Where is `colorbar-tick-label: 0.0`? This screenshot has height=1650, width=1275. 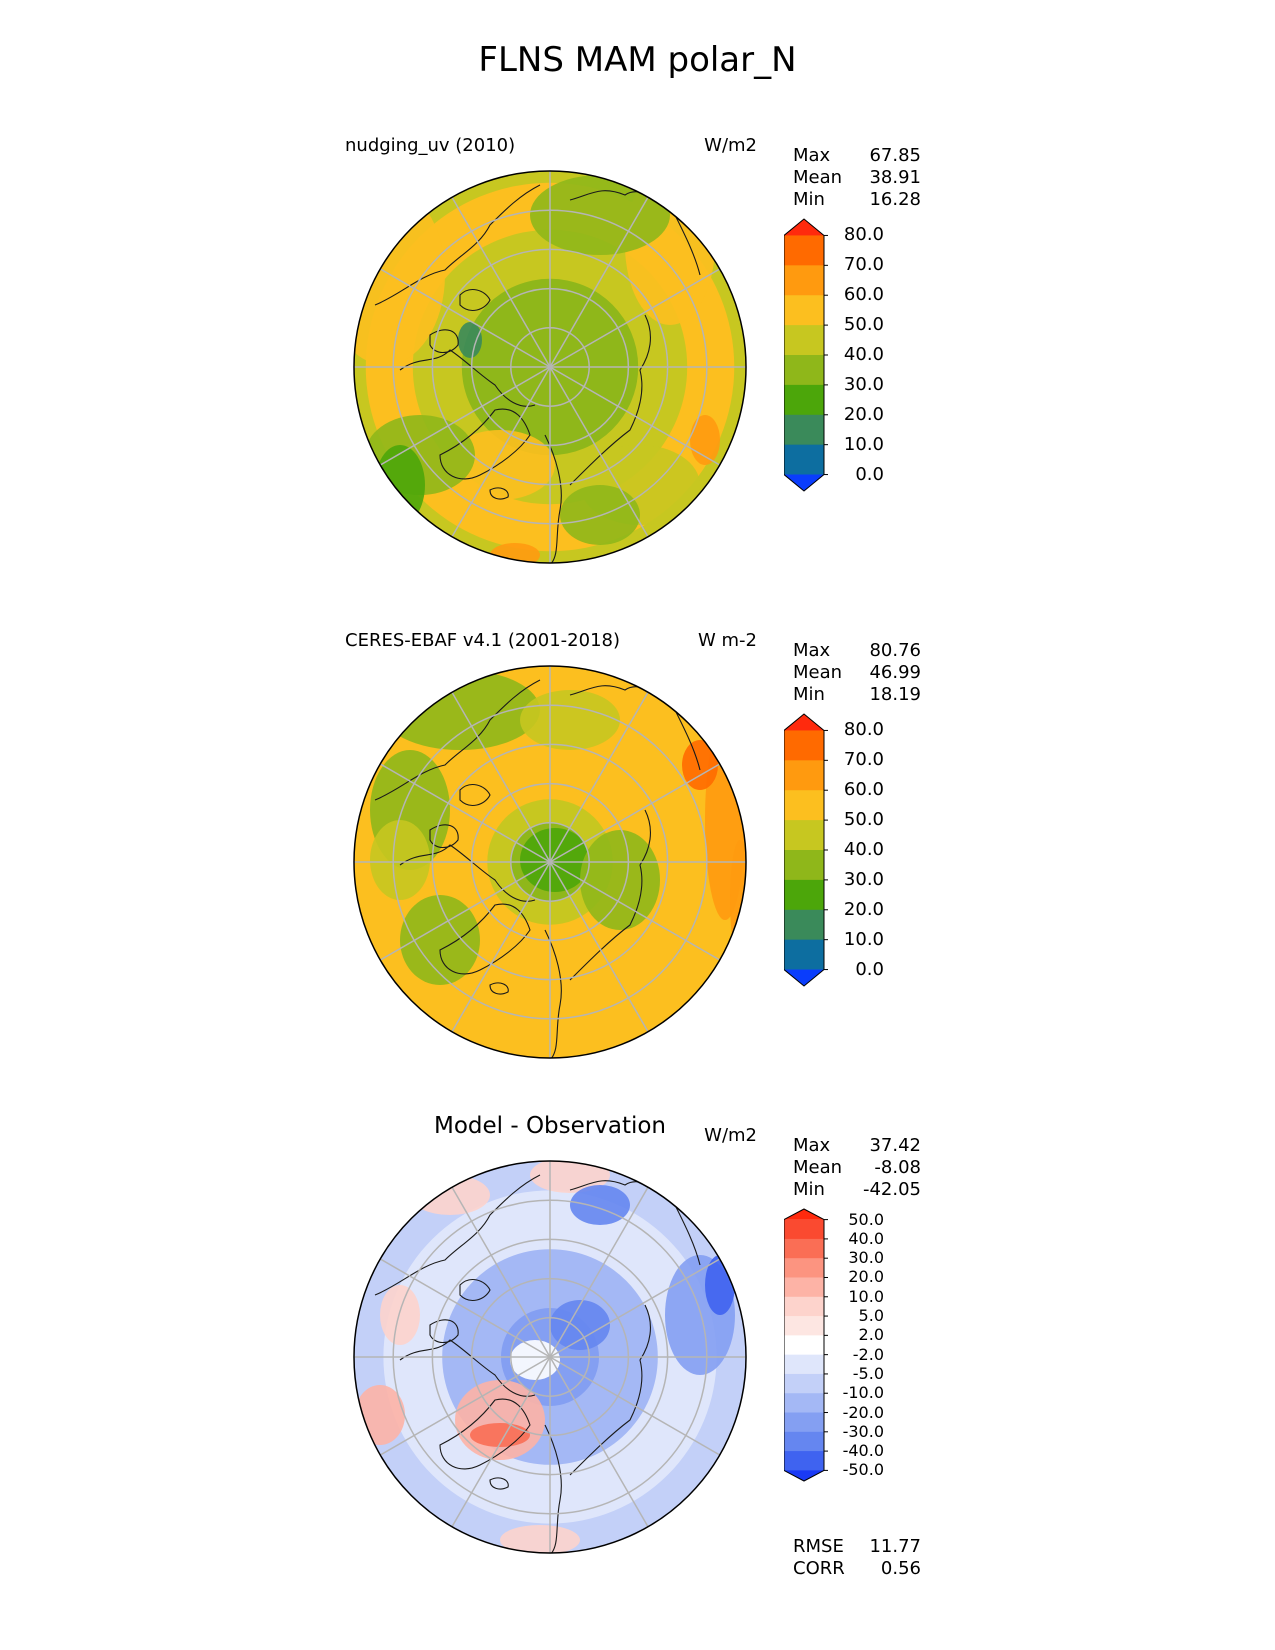
colorbar-tick-label: 0.0 is located at coordinates (869, 474).